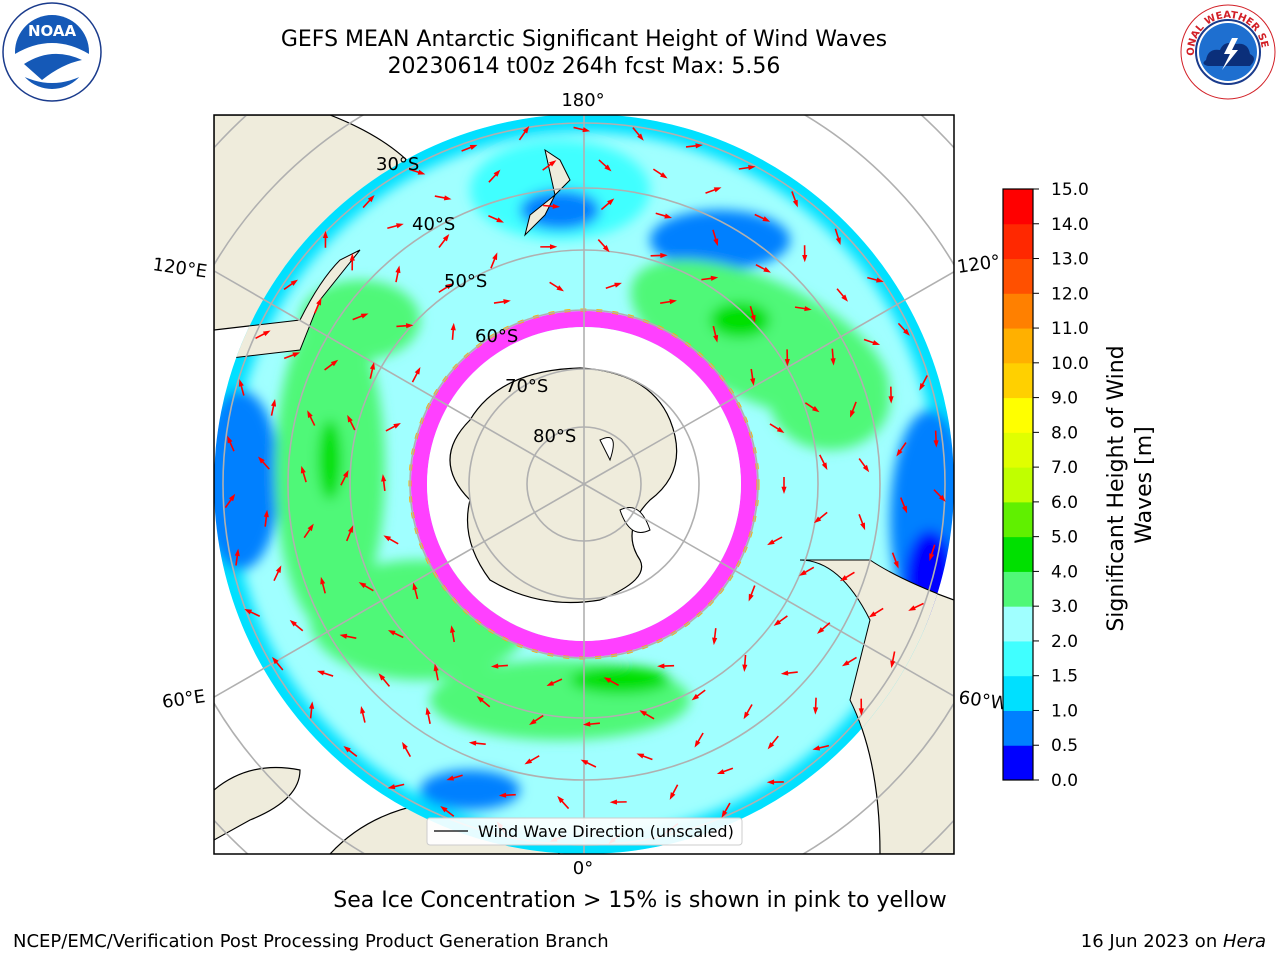 The image size is (1280, 960). What do you see at coordinates (1064, 642) in the screenshot?
I see `colorbar-tick-label: 2.0` at bounding box center [1064, 642].